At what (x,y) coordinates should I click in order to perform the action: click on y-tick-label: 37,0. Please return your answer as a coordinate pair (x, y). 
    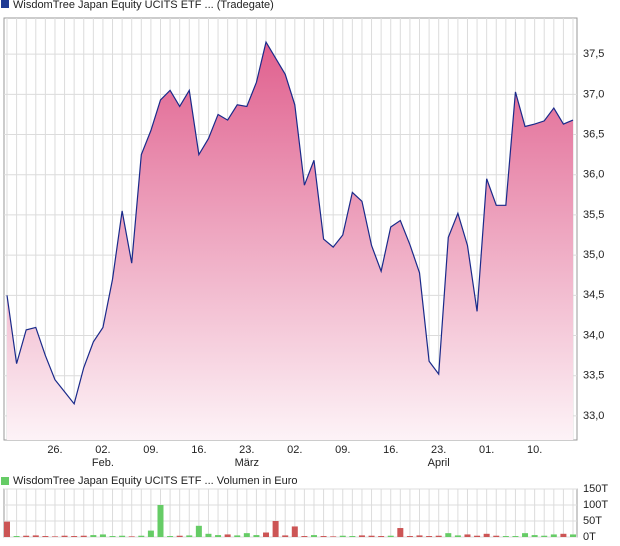
    Looking at the image, I should click on (593, 94).